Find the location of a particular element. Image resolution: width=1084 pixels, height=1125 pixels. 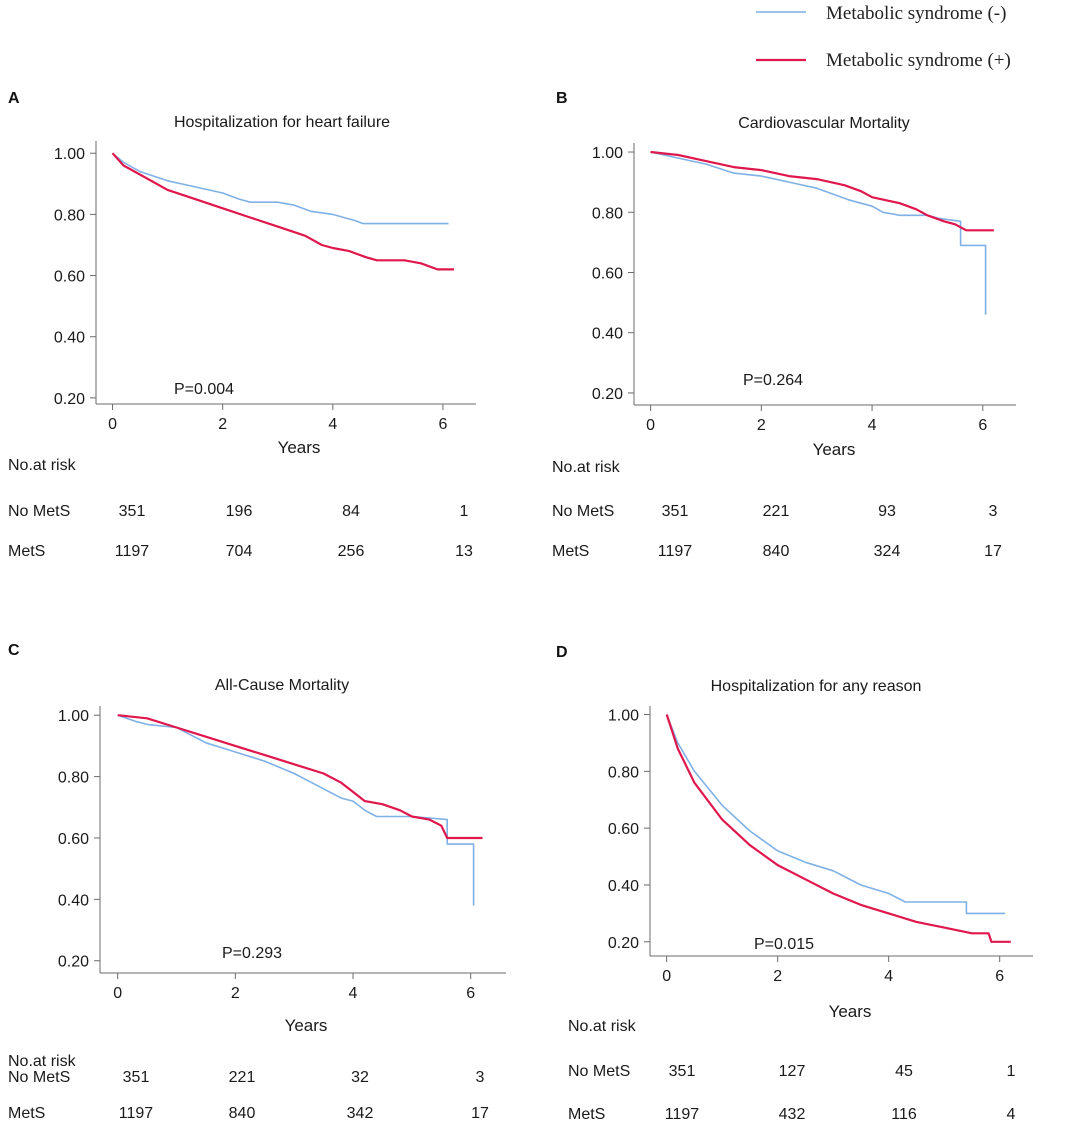

risk-count: 84 is located at coordinates (351, 511).